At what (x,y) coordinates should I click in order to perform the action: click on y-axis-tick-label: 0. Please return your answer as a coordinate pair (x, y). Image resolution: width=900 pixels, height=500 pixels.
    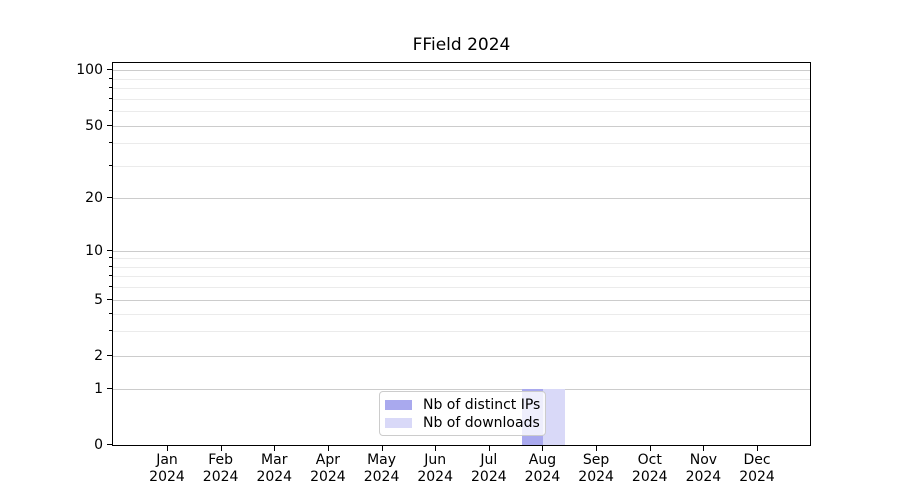
    Looking at the image, I should click on (98, 445).